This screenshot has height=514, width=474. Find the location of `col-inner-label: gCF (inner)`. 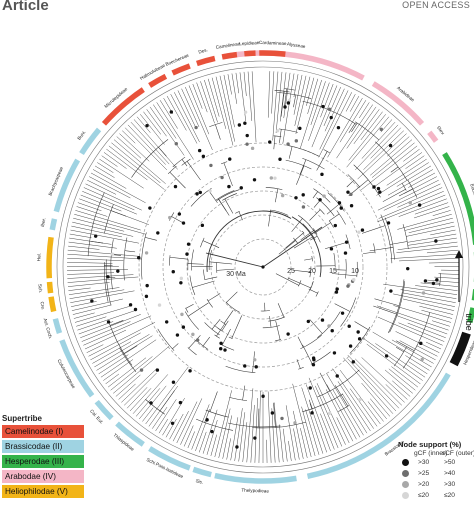

col-inner-label: gCF (inner) is located at coordinates (431, 453).